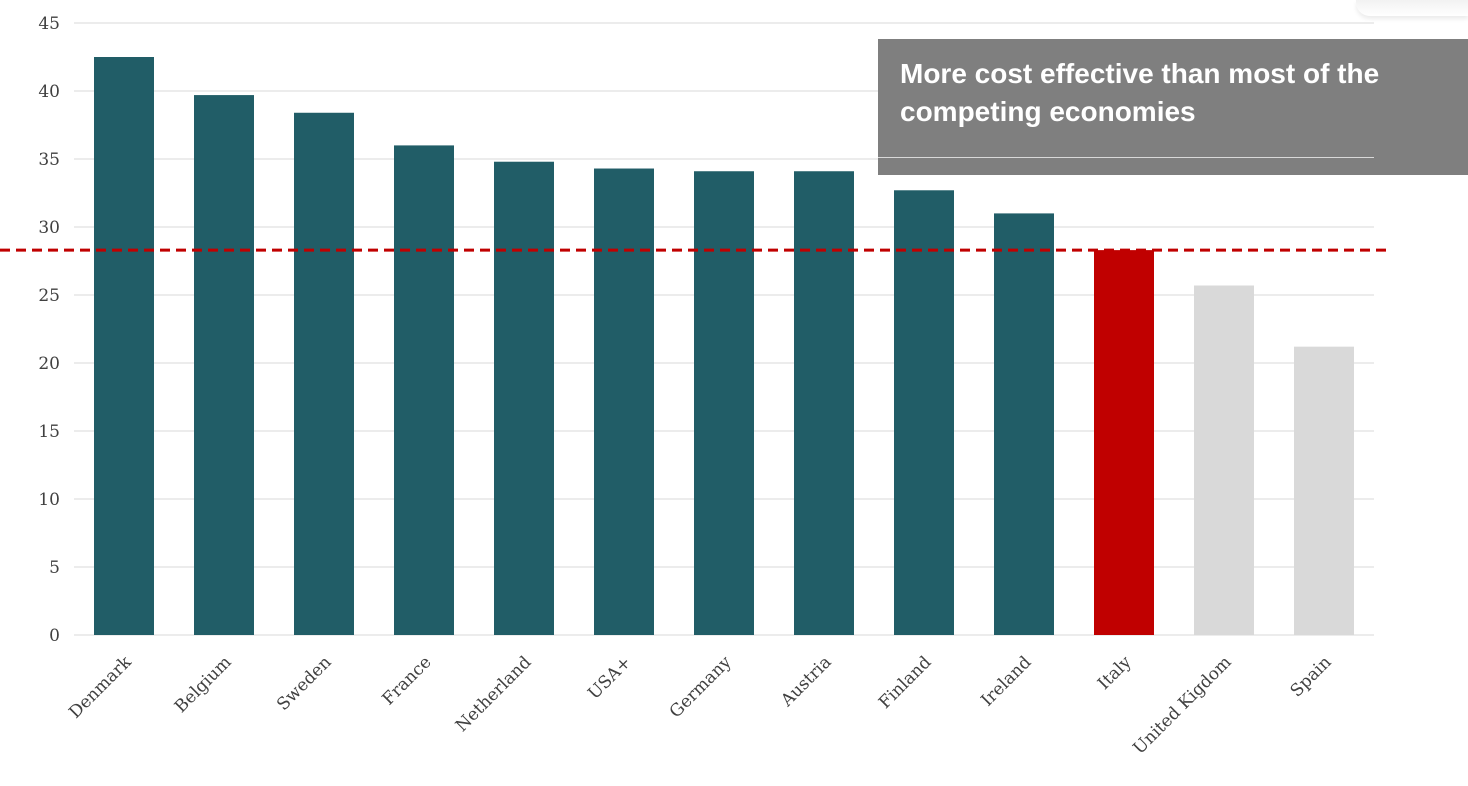  I want to click on bar-germany, so click(724, 403).